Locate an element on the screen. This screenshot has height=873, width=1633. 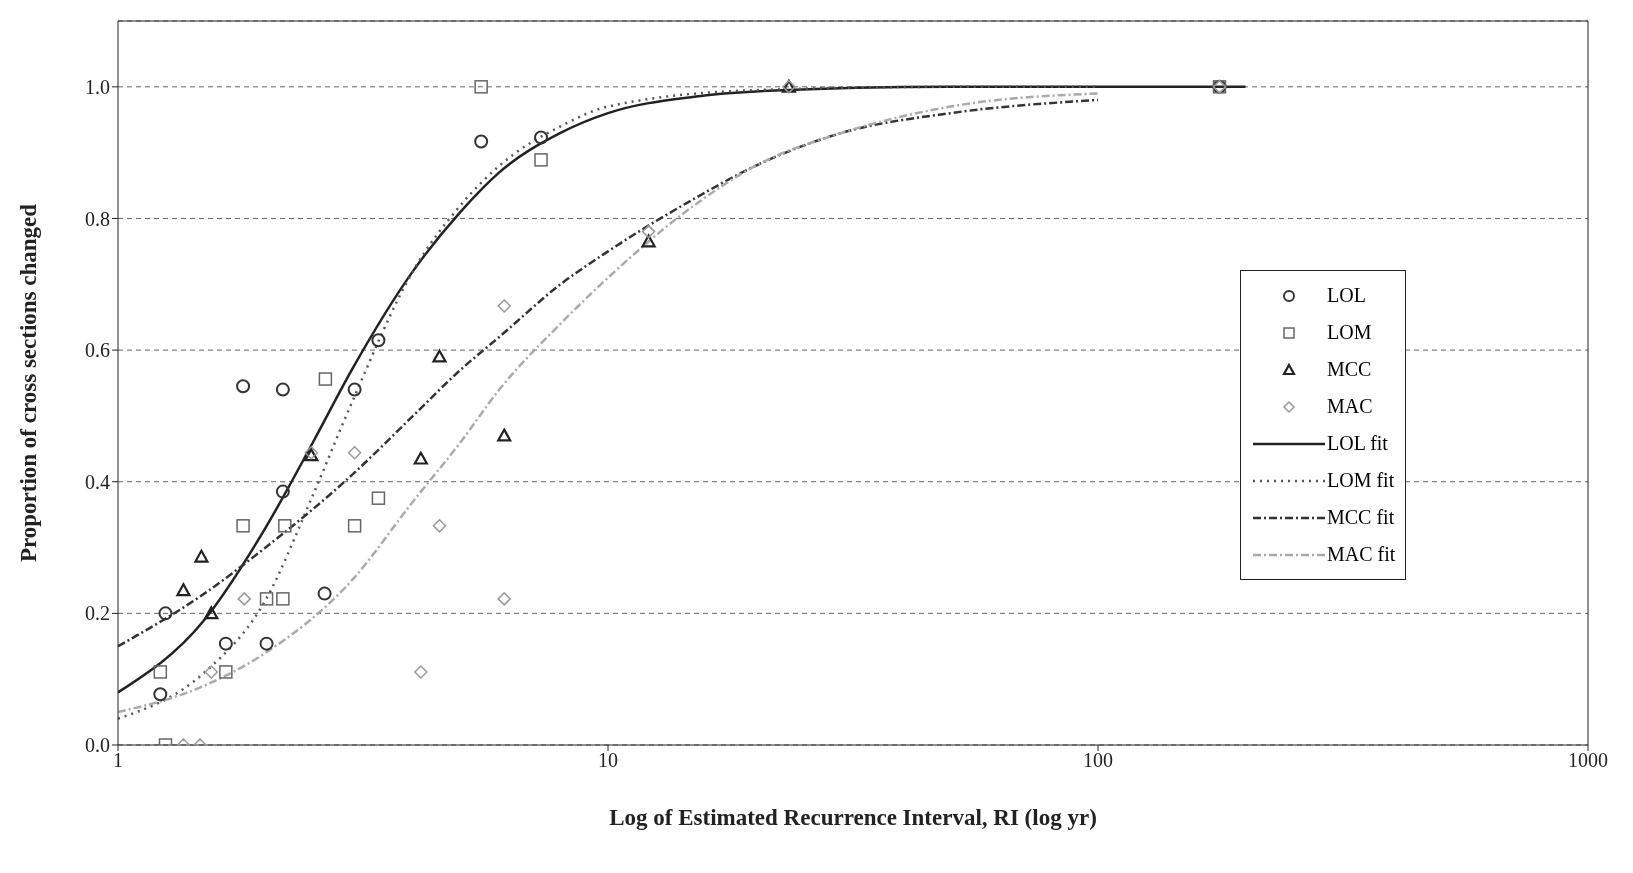
legend-label: MCC is located at coordinates (1349, 369).